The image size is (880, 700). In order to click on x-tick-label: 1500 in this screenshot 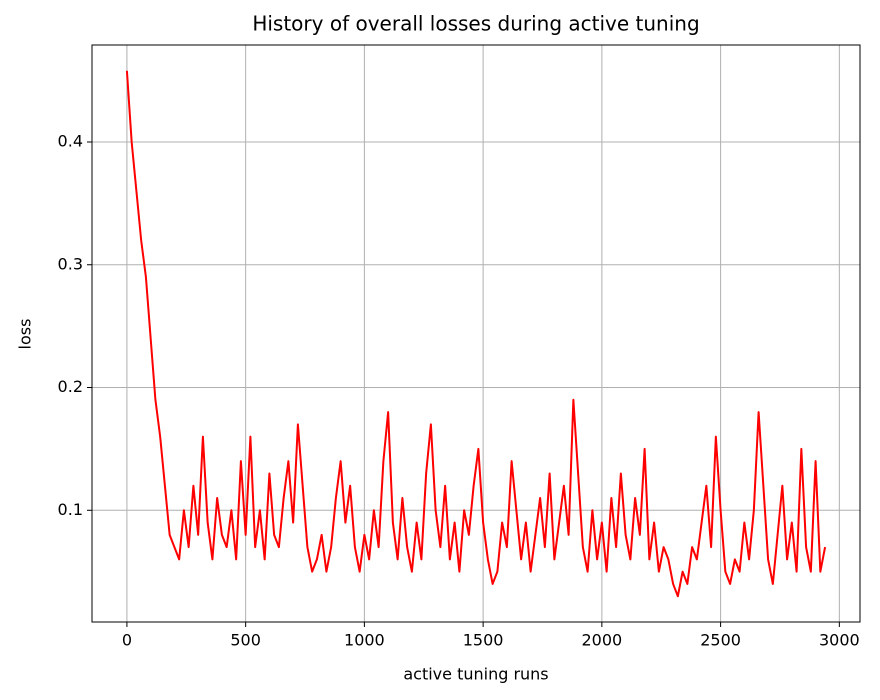, I will do `click(483, 640)`.